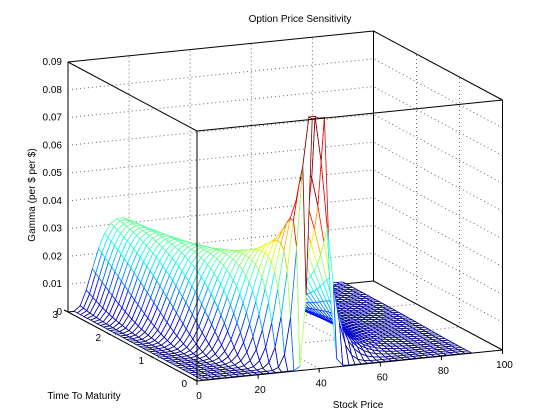 The height and width of the screenshot is (420, 560). I want to click on z-tick-label: 0.06, so click(53, 145).